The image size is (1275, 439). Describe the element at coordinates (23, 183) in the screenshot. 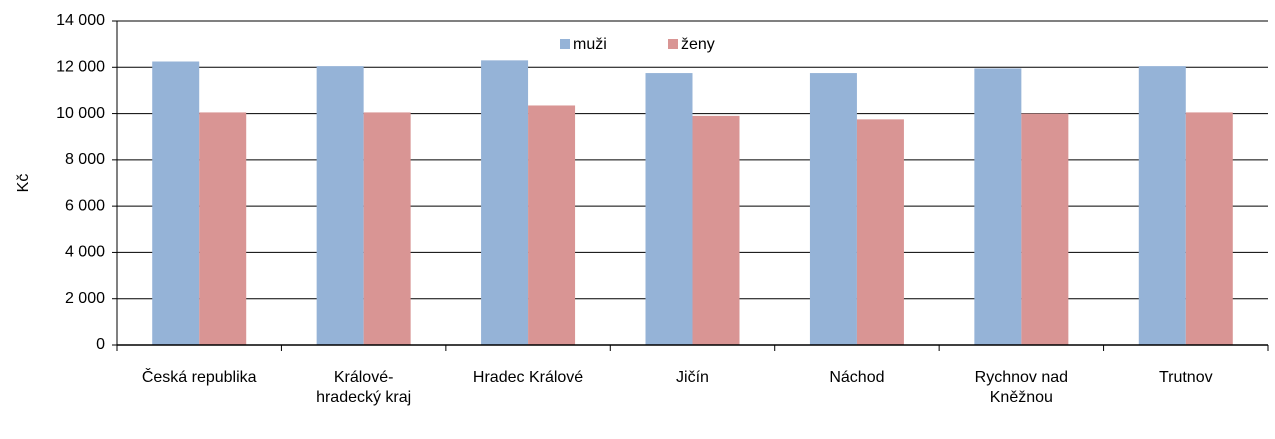

I see `y-axis-label: Kč` at that location.